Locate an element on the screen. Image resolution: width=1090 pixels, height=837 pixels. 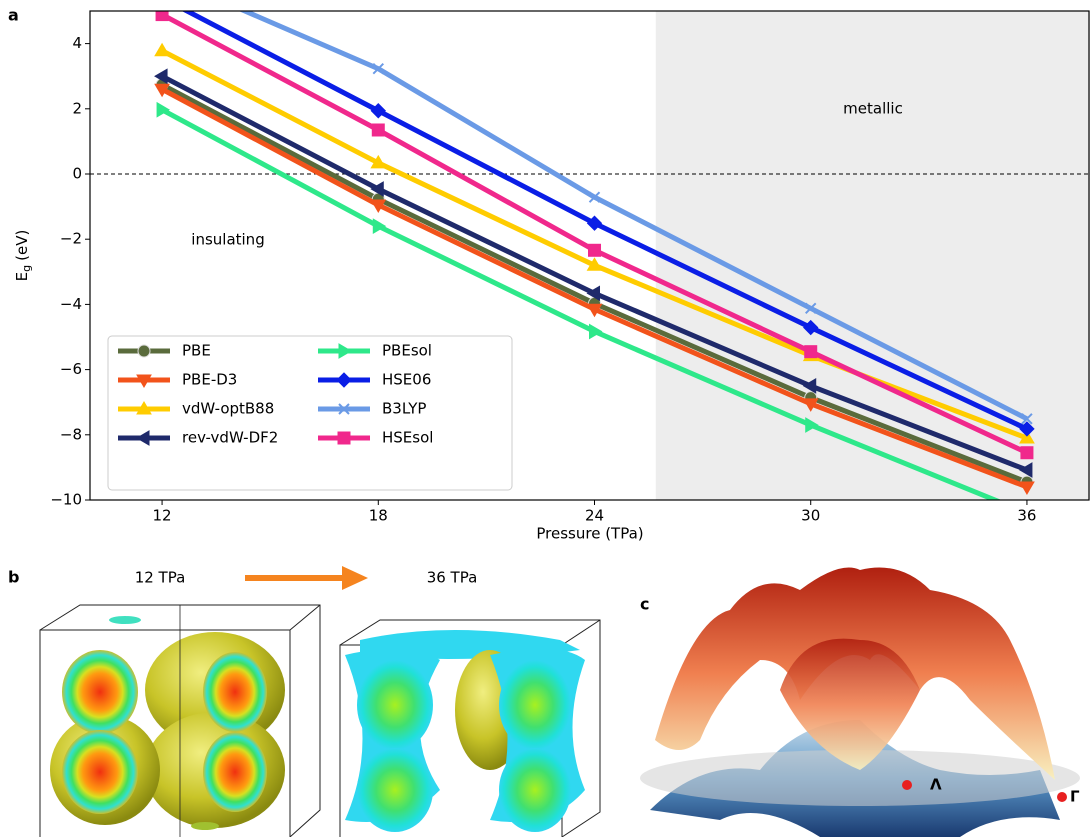
y-tick-label: −2 is located at coordinates (71, 239).